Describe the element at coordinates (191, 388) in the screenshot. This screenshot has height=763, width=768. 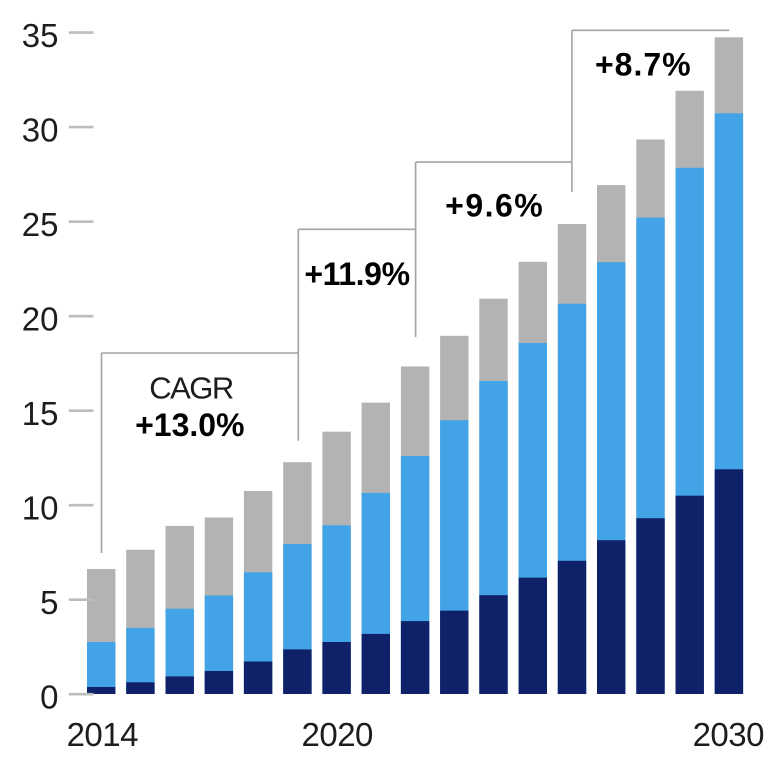
I see `svg-text: CAGR` at that location.